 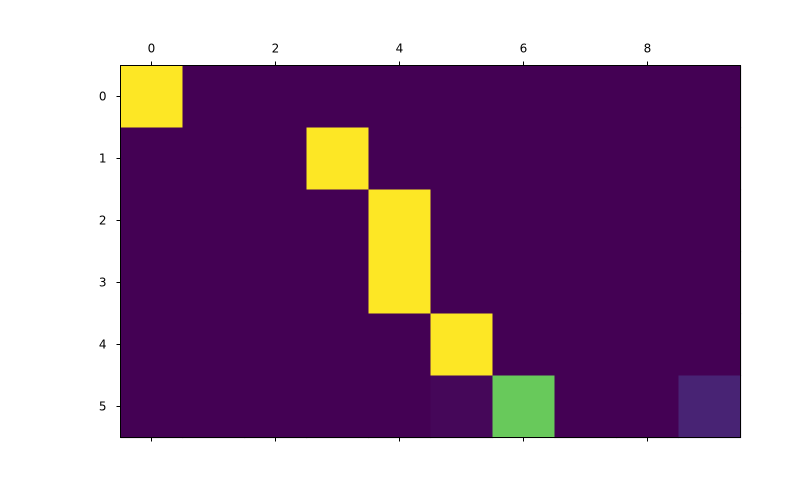 I want to click on heatmap-cell-r3-c8, so click(x=648, y=283).